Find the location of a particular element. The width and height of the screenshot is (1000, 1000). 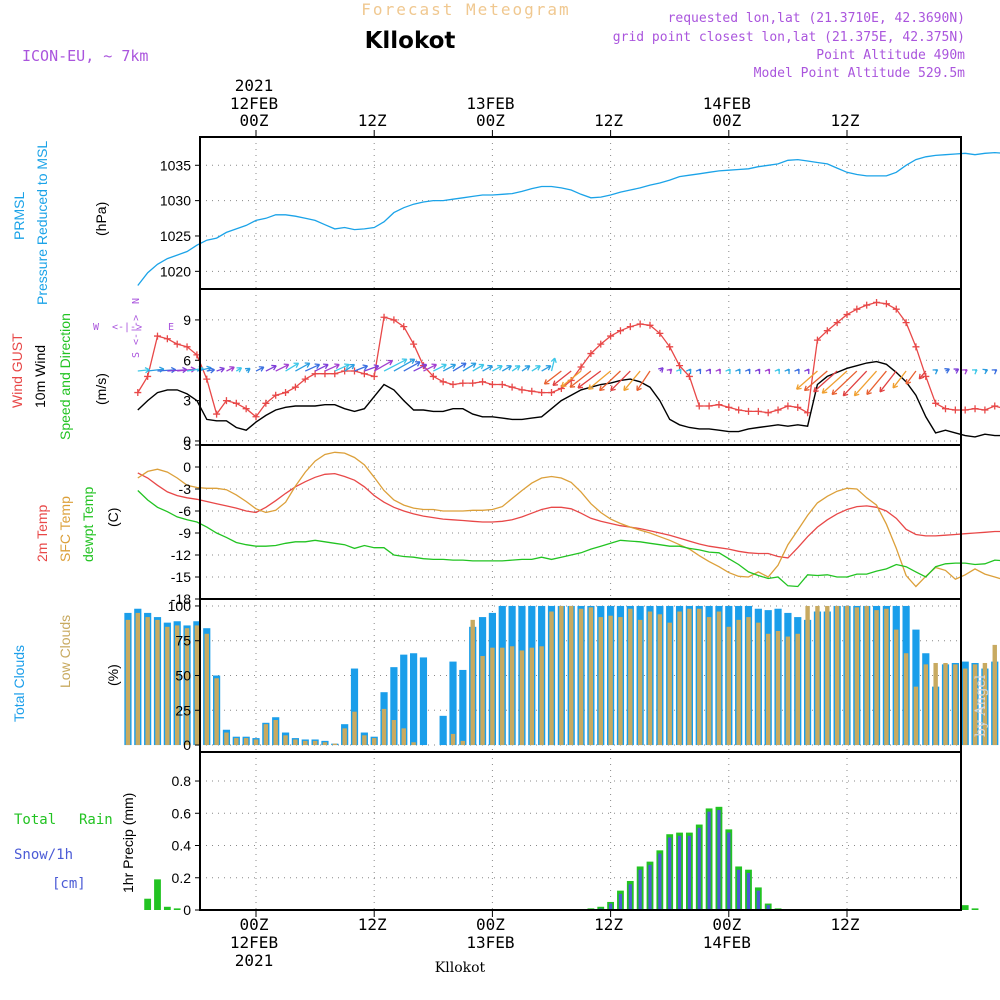

x-tick-label-bottom: 13FEB is located at coordinates (490, 942).